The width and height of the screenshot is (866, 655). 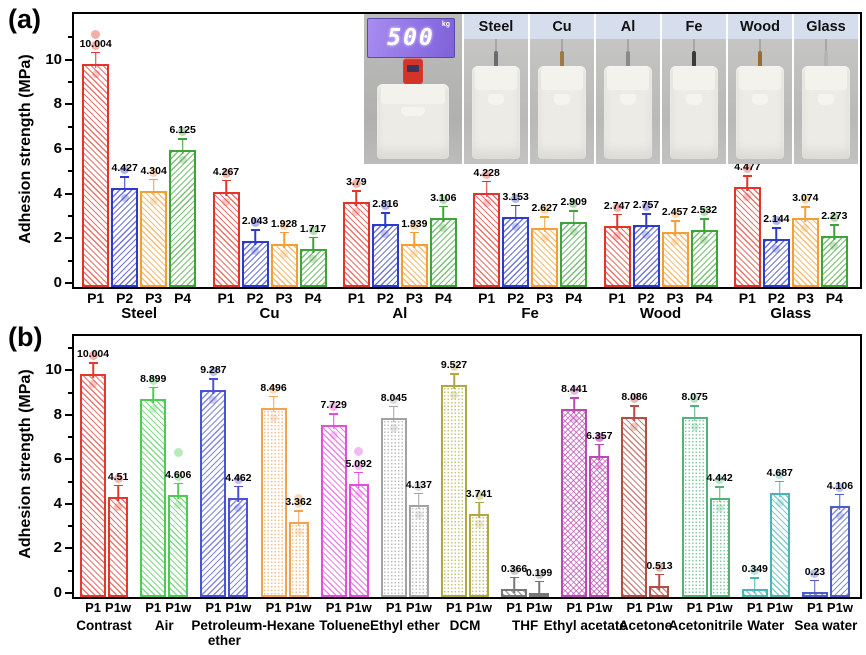 I want to click on hook-sample, so click(x=826, y=59).